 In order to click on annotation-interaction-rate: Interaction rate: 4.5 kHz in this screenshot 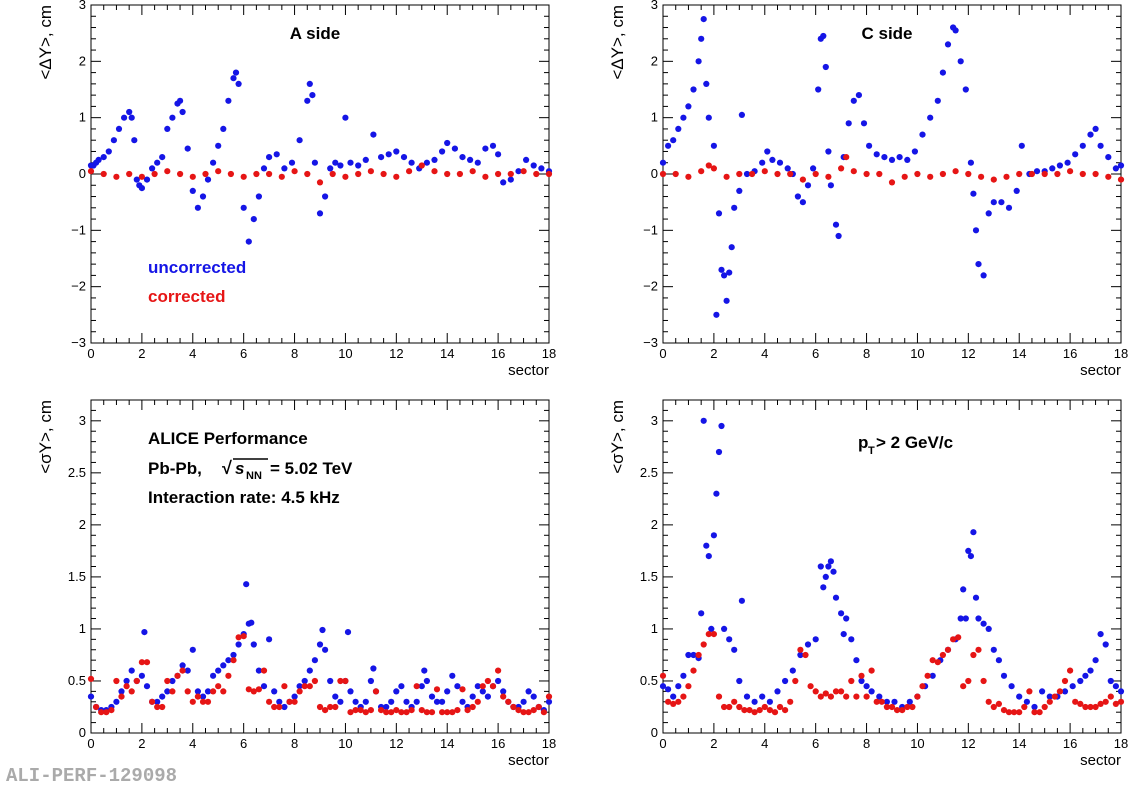, I will do `click(244, 497)`.